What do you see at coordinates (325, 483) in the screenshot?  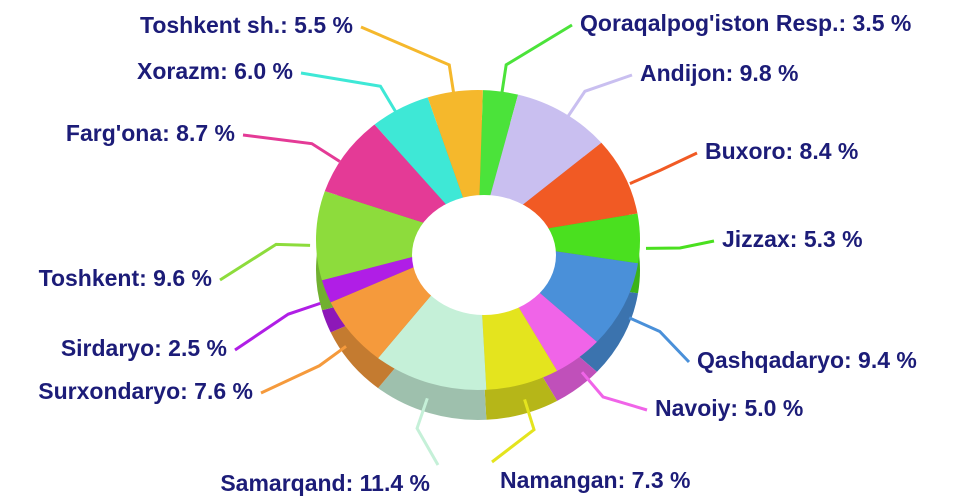 I see `data-label: Samarqand: 11.4 %` at bounding box center [325, 483].